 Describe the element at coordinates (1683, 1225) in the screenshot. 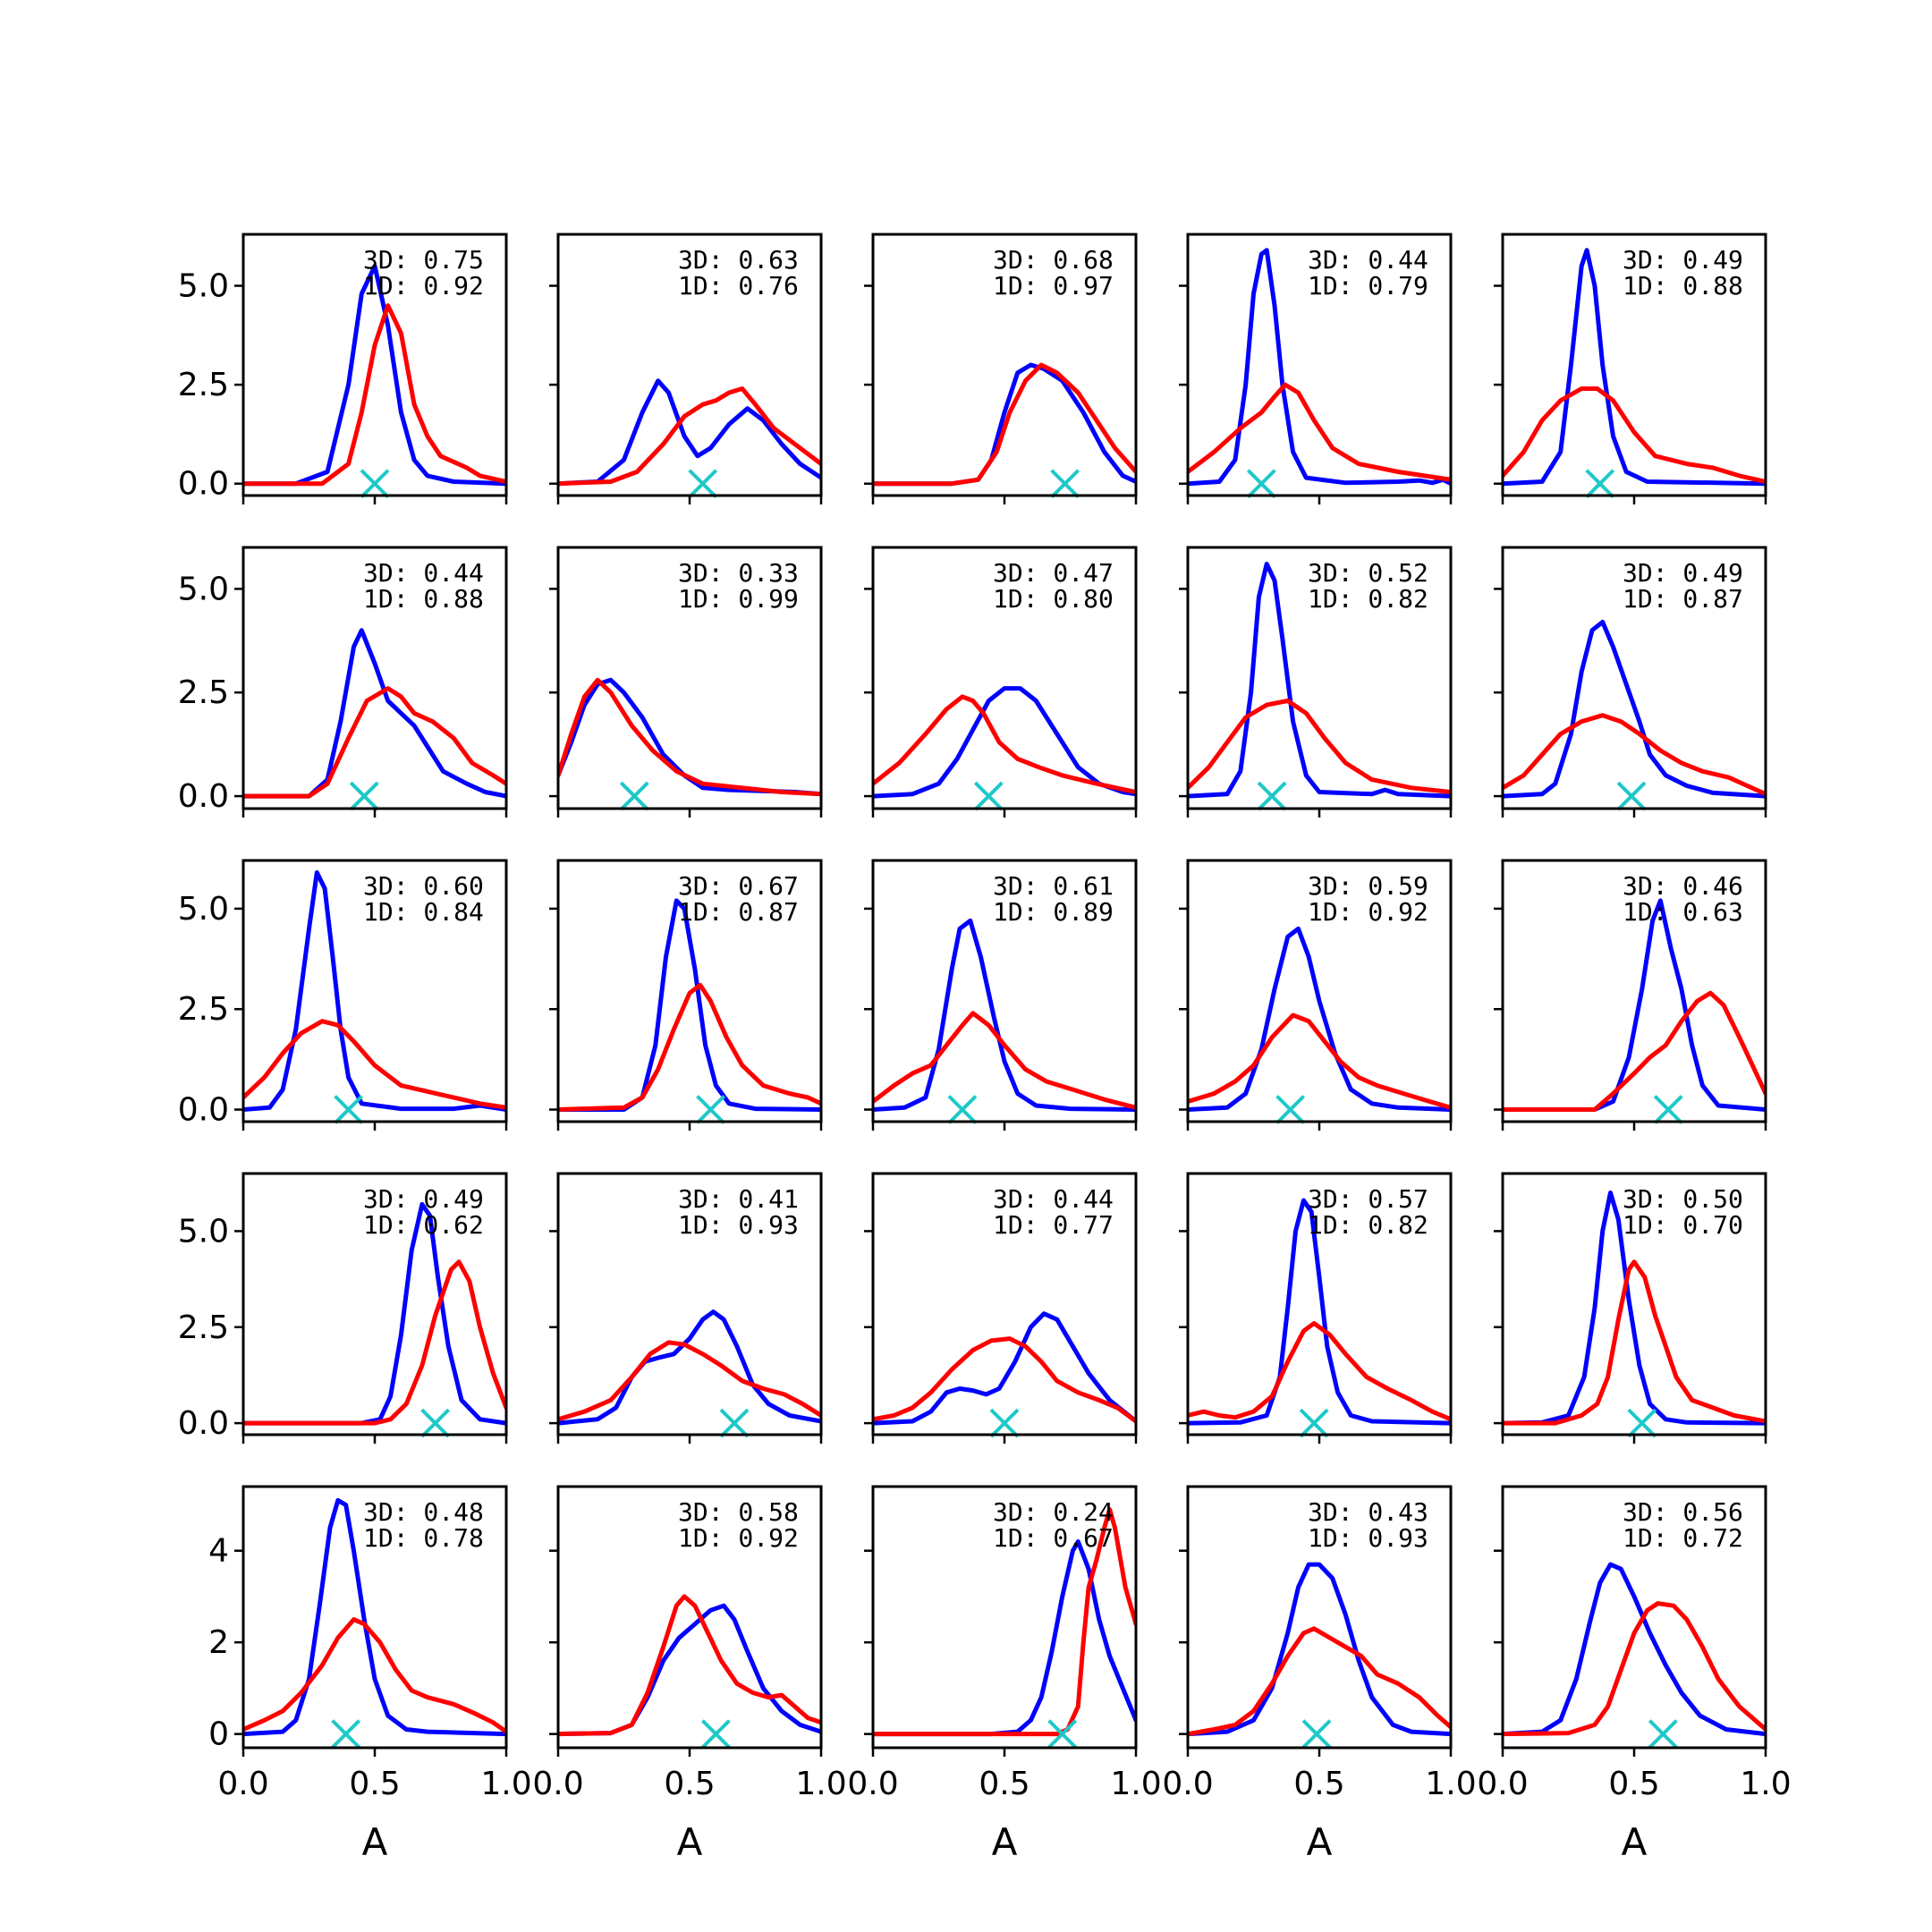

I see `annotation-1d: 1D: 0.70` at that location.